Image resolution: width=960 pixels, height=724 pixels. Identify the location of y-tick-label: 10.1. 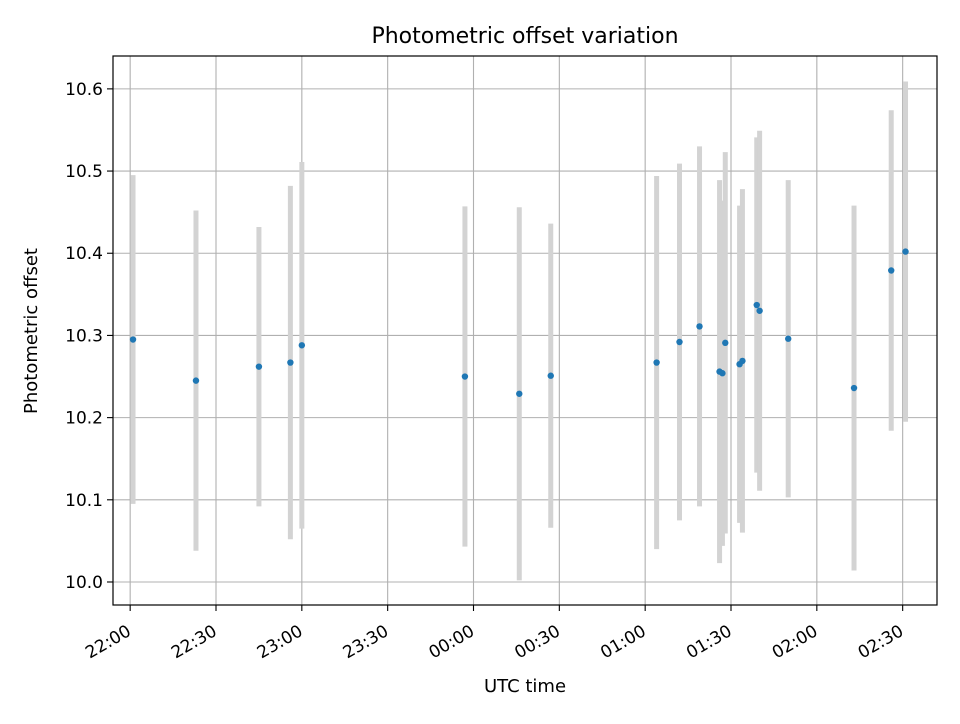
(84, 501).